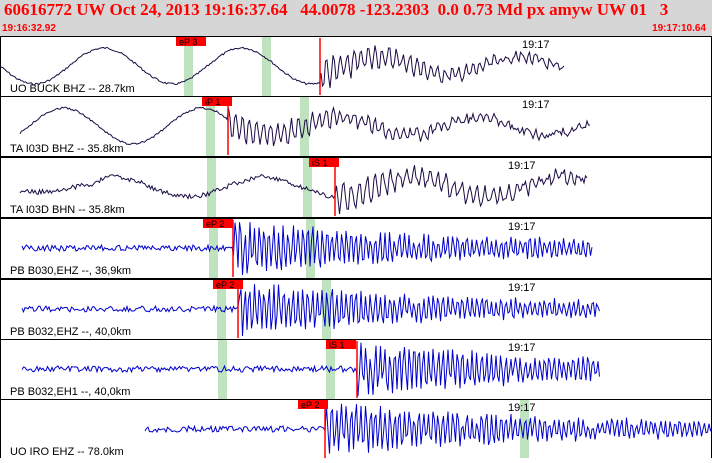  Describe the element at coordinates (70, 332) in the screenshot. I see `station-label: PB B032,EHZ --, 40,0km` at that location.